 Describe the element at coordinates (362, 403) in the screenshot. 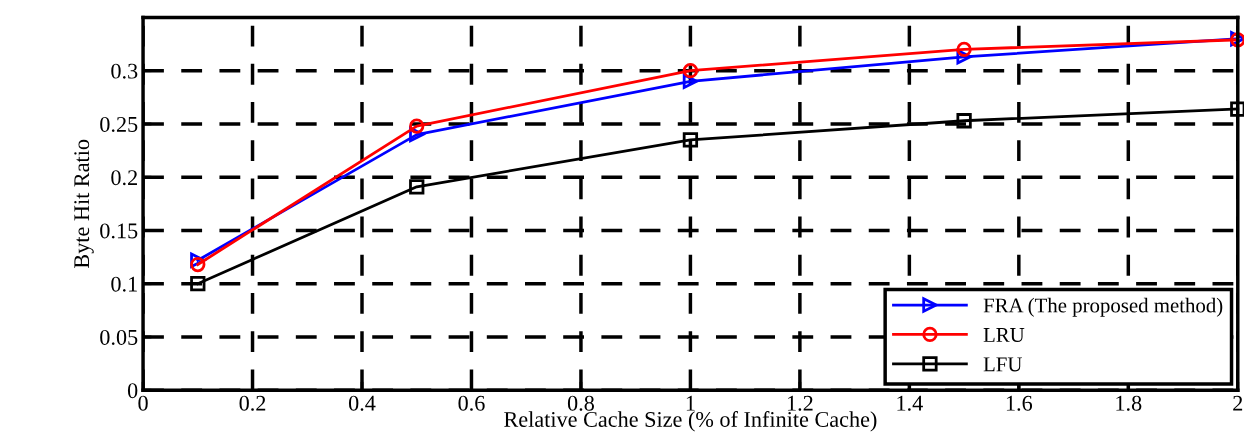

I see `x-tick-label: 0.4` at that location.